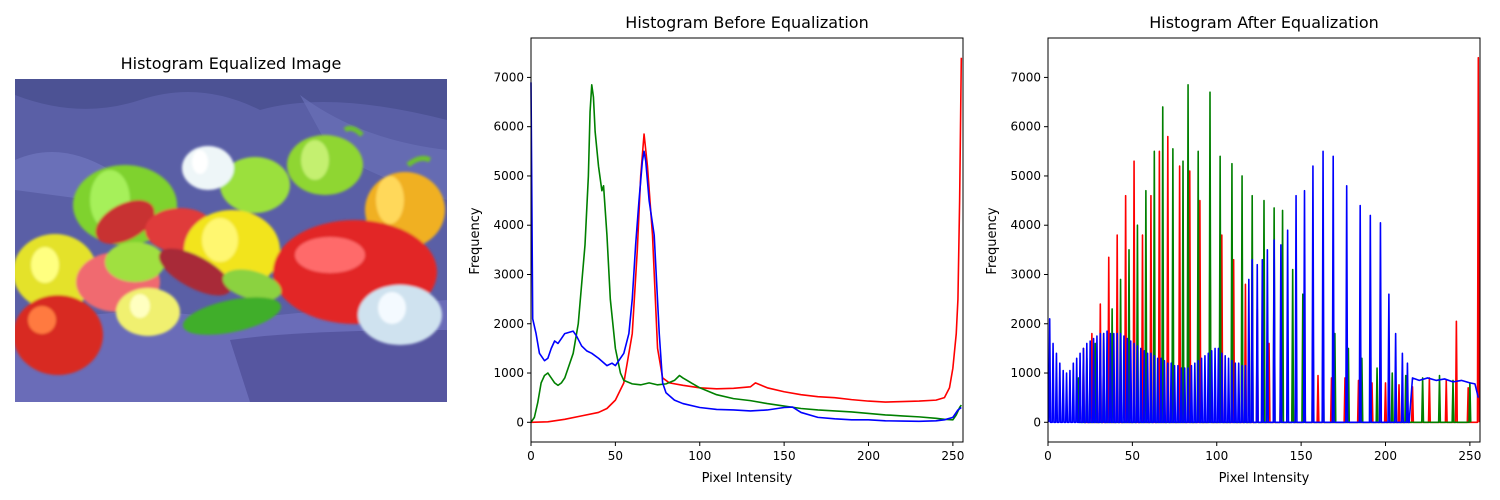 Image resolution: width=1500 pixels, height=500 pixels. I want to click on chart-title: Histogram Before Equalization, so click(746, 22).